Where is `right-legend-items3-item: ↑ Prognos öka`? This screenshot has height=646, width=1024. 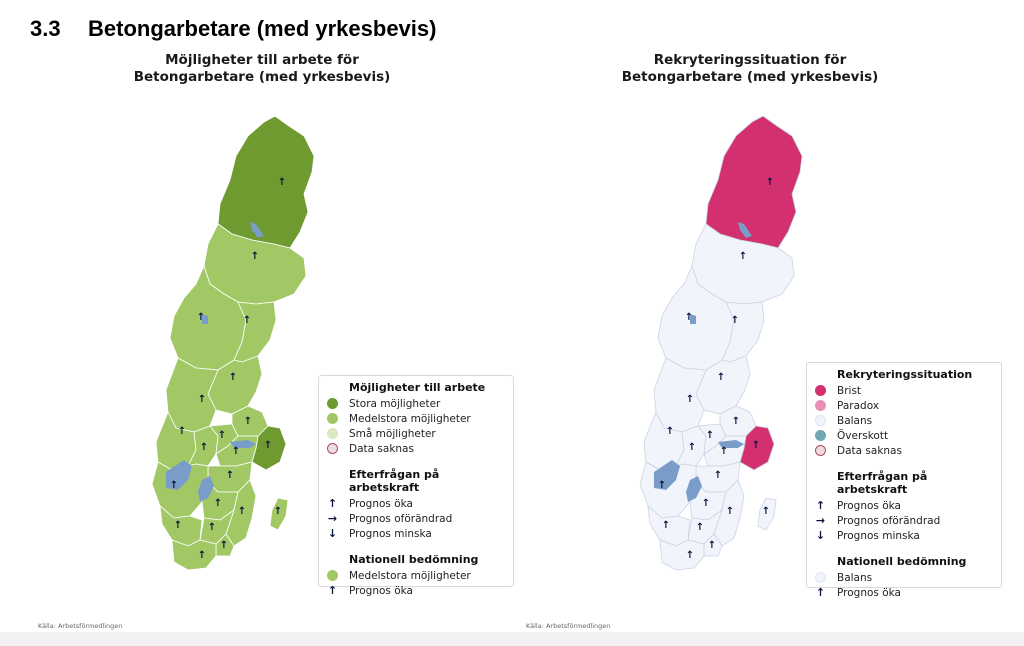 right-legend-items3-item: ↑ Prognos öka is located at coordinates (904, 592).